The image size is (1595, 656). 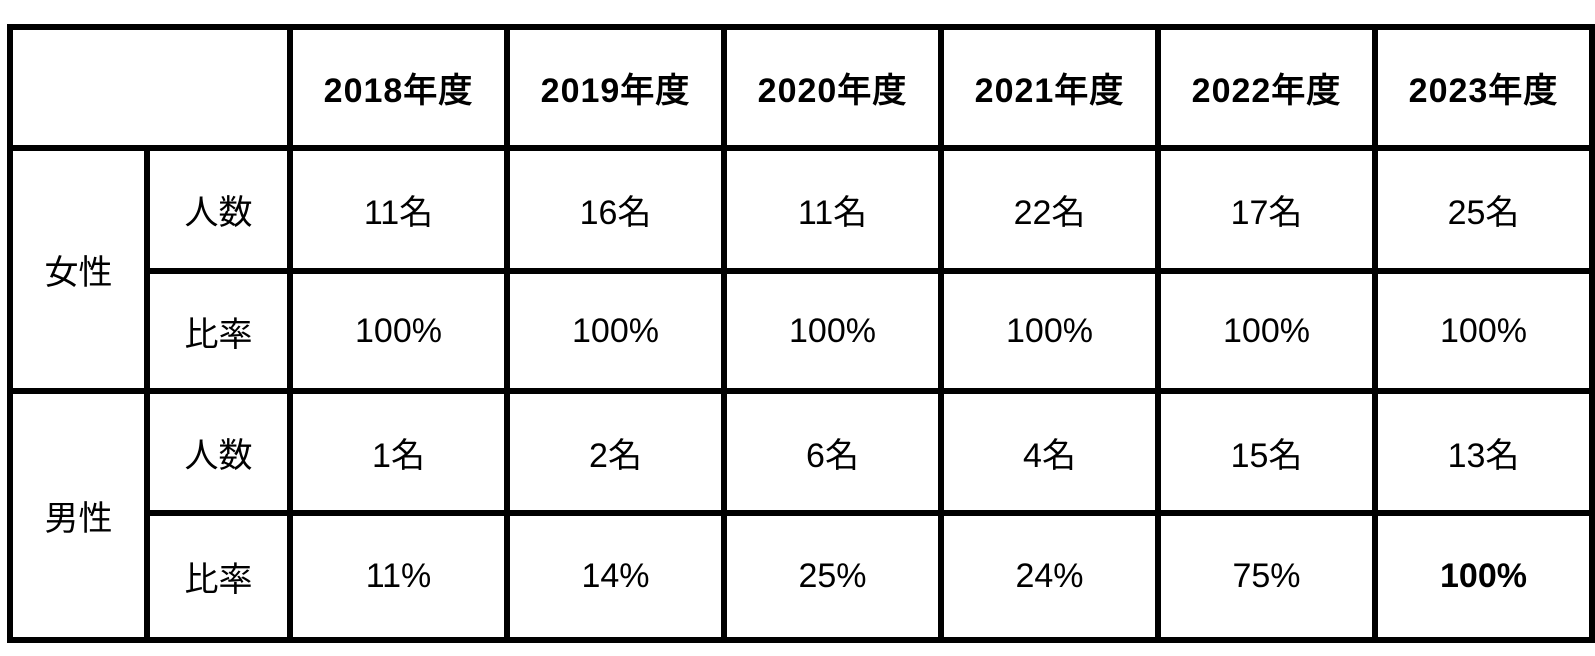 I want to click on cell-female-ratio-2022: 100%, so click(x=1266, y=331).